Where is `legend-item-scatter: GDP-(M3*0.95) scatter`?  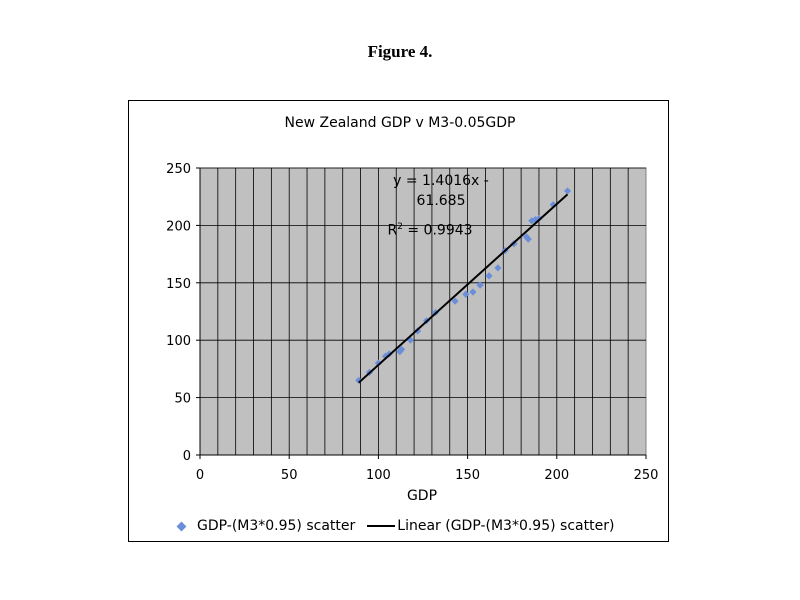 legend-item-scatter: GDP-(M3*0.95) scatter is located at coordinates (265, 526).